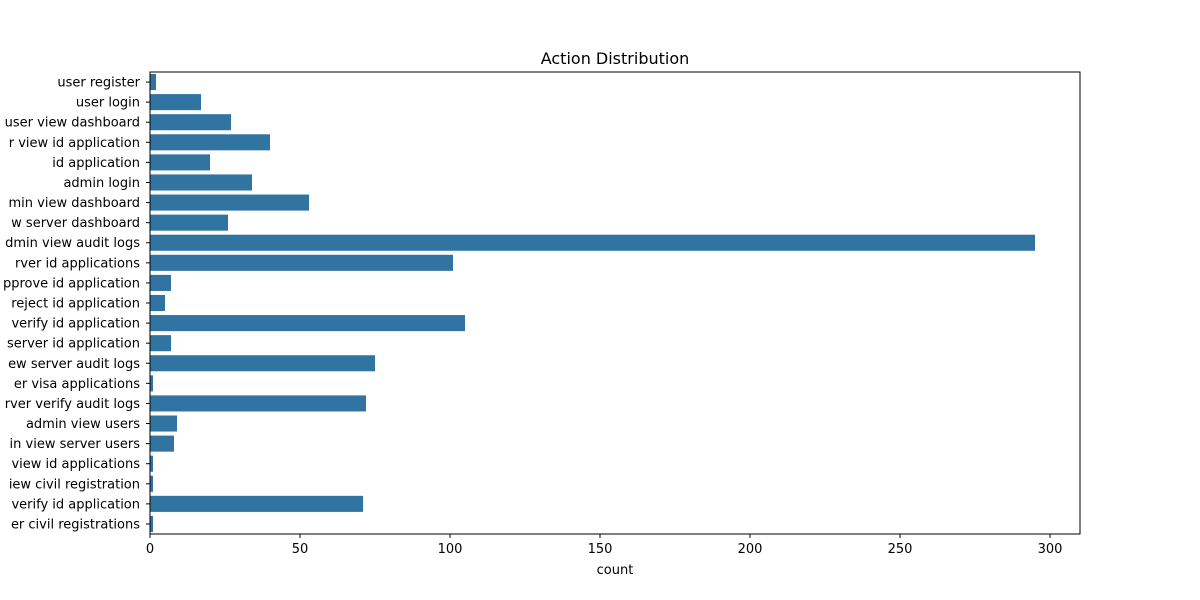 Image resolution: width=1200 pixels, height=600 pixels. What do you see at coordinates (450, 549) in the screenshot?
I see `x-tick-label: 100` at bounding box center [450, 549].